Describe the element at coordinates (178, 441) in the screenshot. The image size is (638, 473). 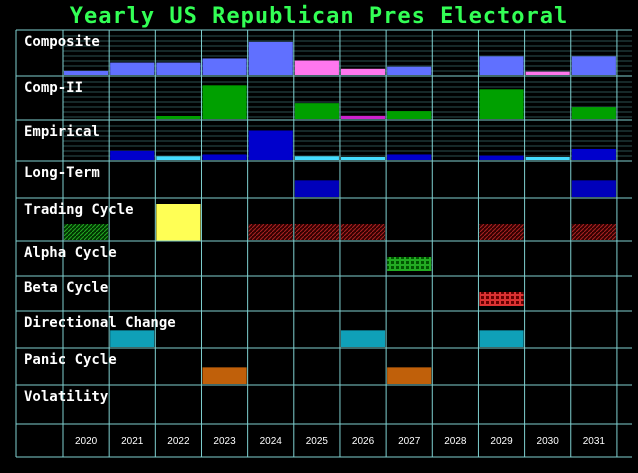
I see `year-label-2022: 2022` at that location.